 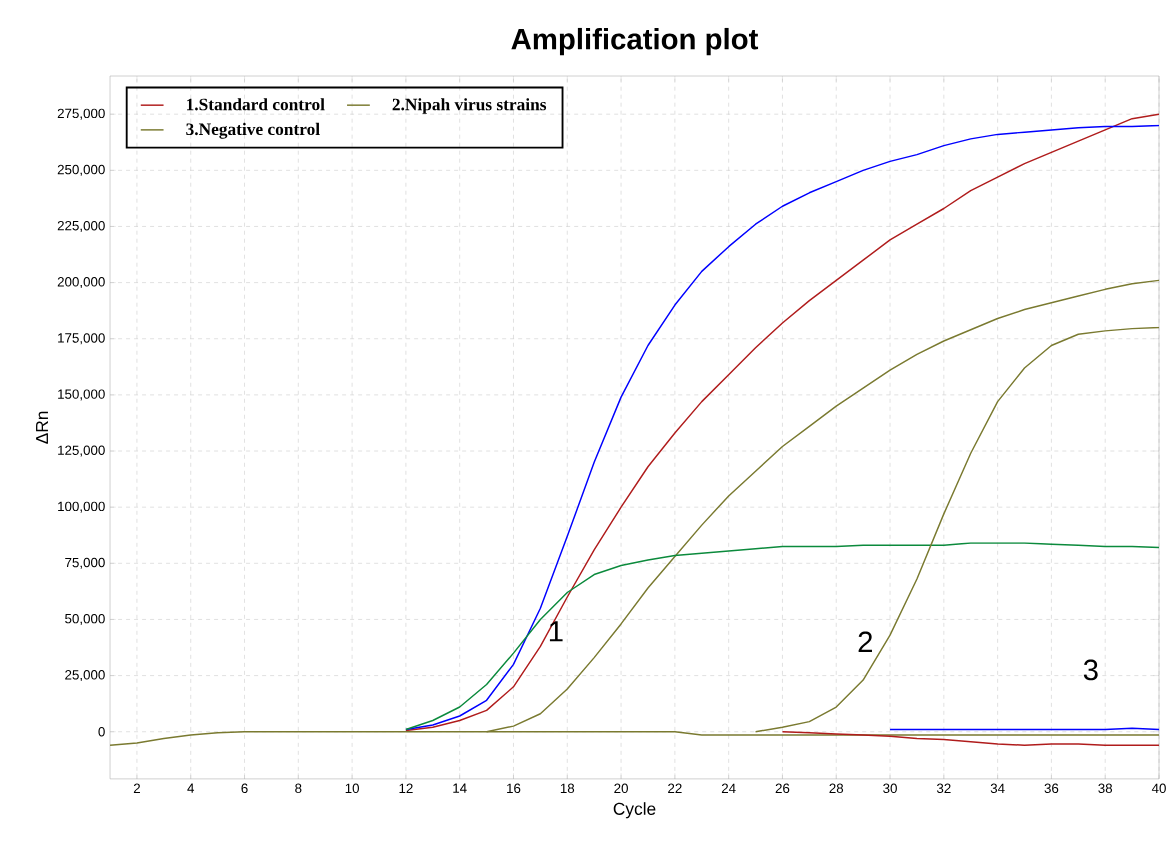 What do you see at coordinates (81, 507) in the screenshot?
I see `y-tick-label: 100,000` at bounding box center [81, 507].